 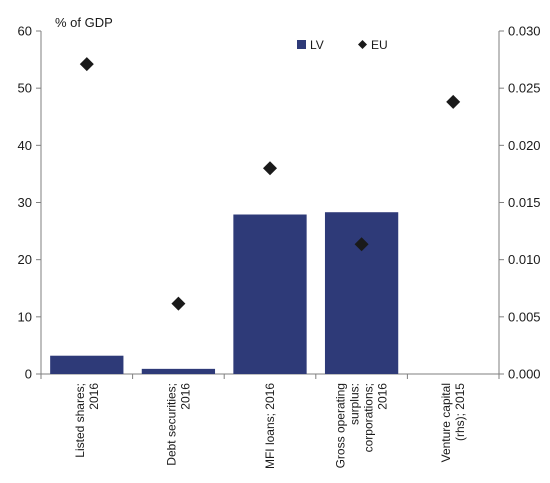 I want to click on right-tick-label: 0.010, so click(x=524, y=259).